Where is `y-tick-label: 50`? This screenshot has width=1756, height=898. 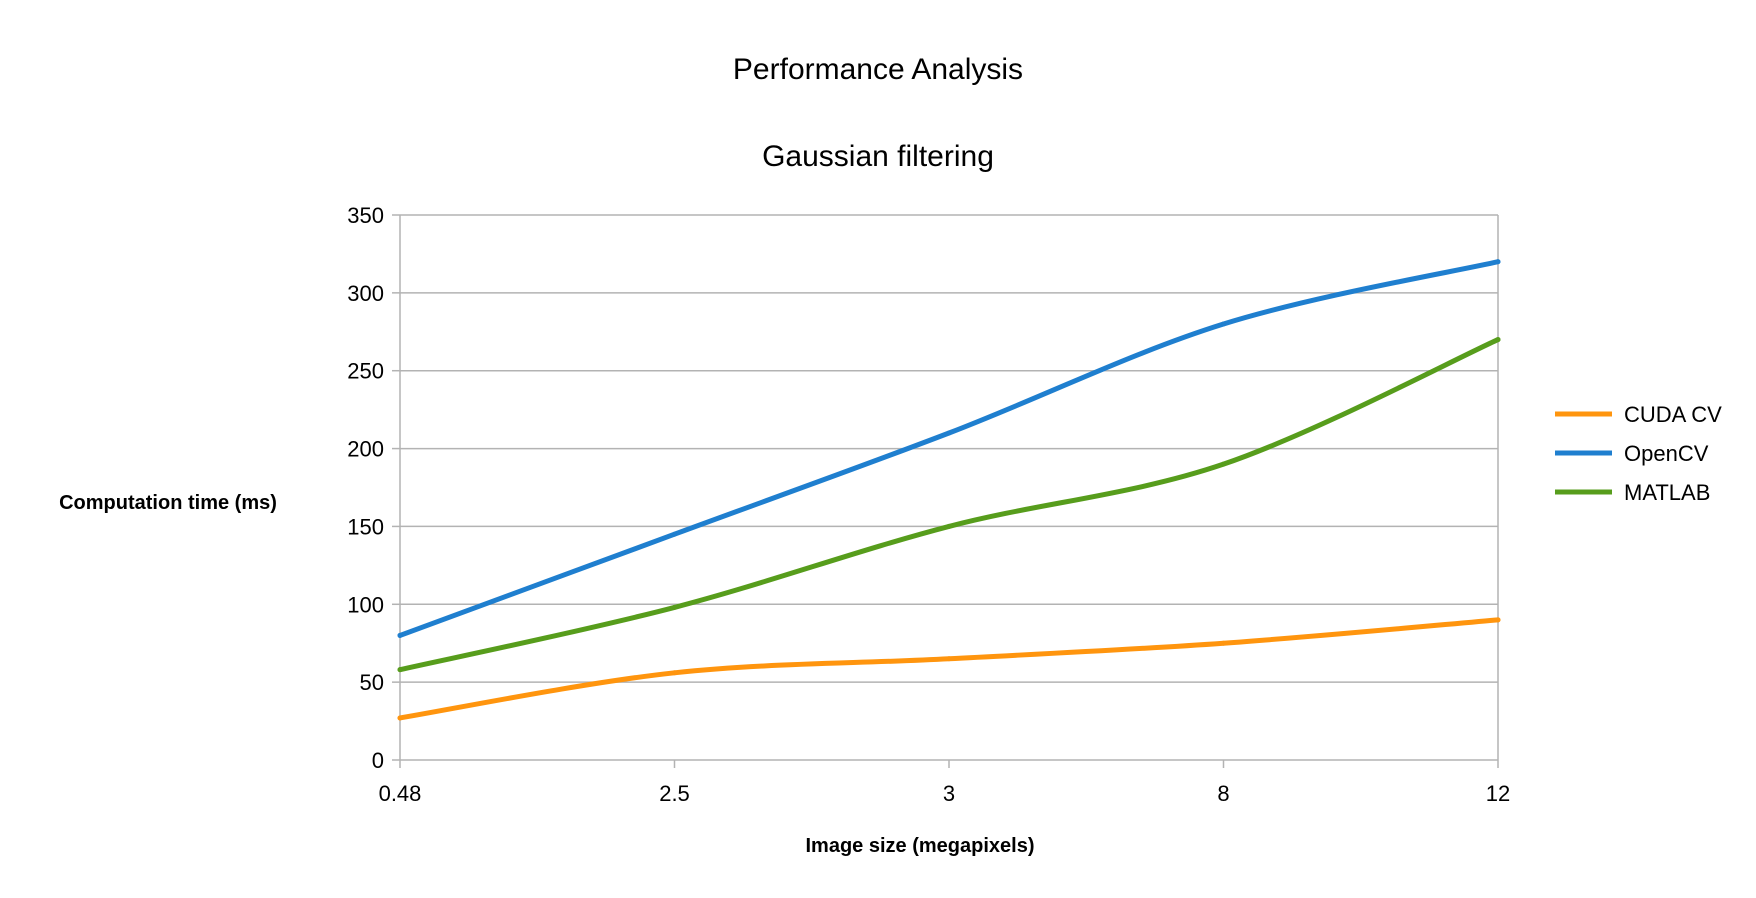
y-tick-label: 50 is located at coordinates (372, 682).